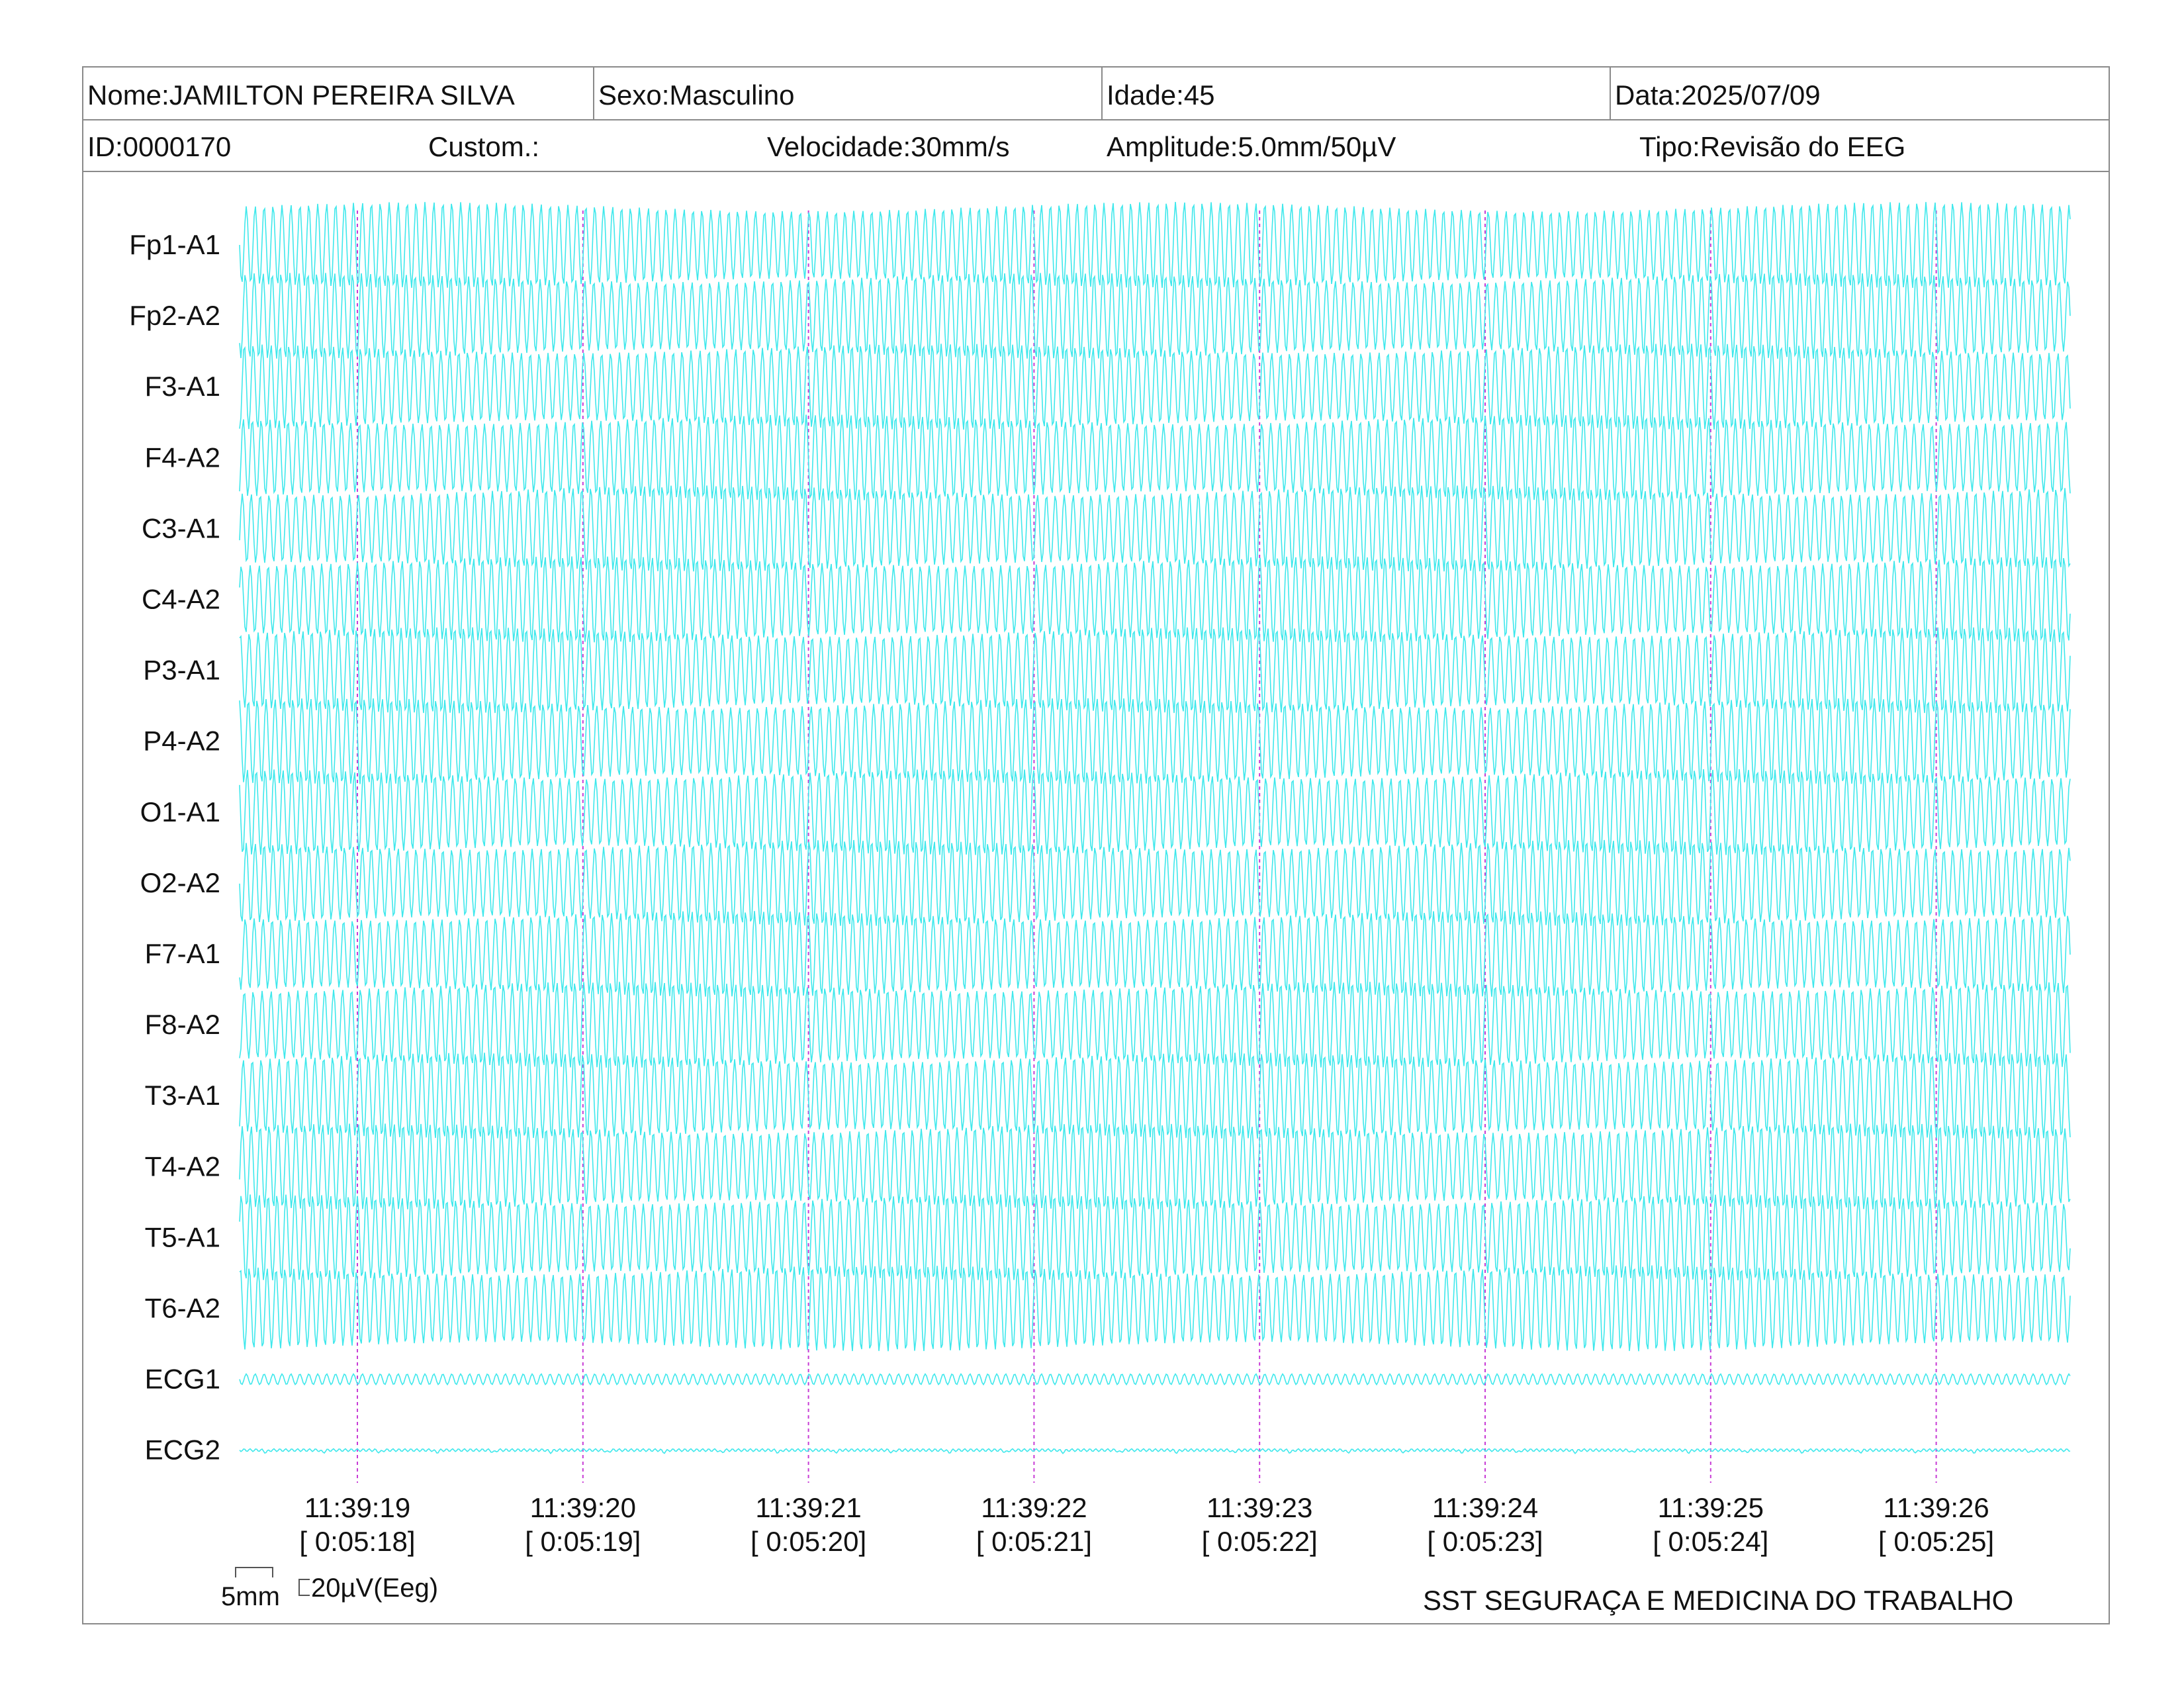 The width and height of the screenshot is (2184, 1688). Describe the element at coordinates (1357, 93) in the screenshot. I see `patient-age: Idade:45` at that location.